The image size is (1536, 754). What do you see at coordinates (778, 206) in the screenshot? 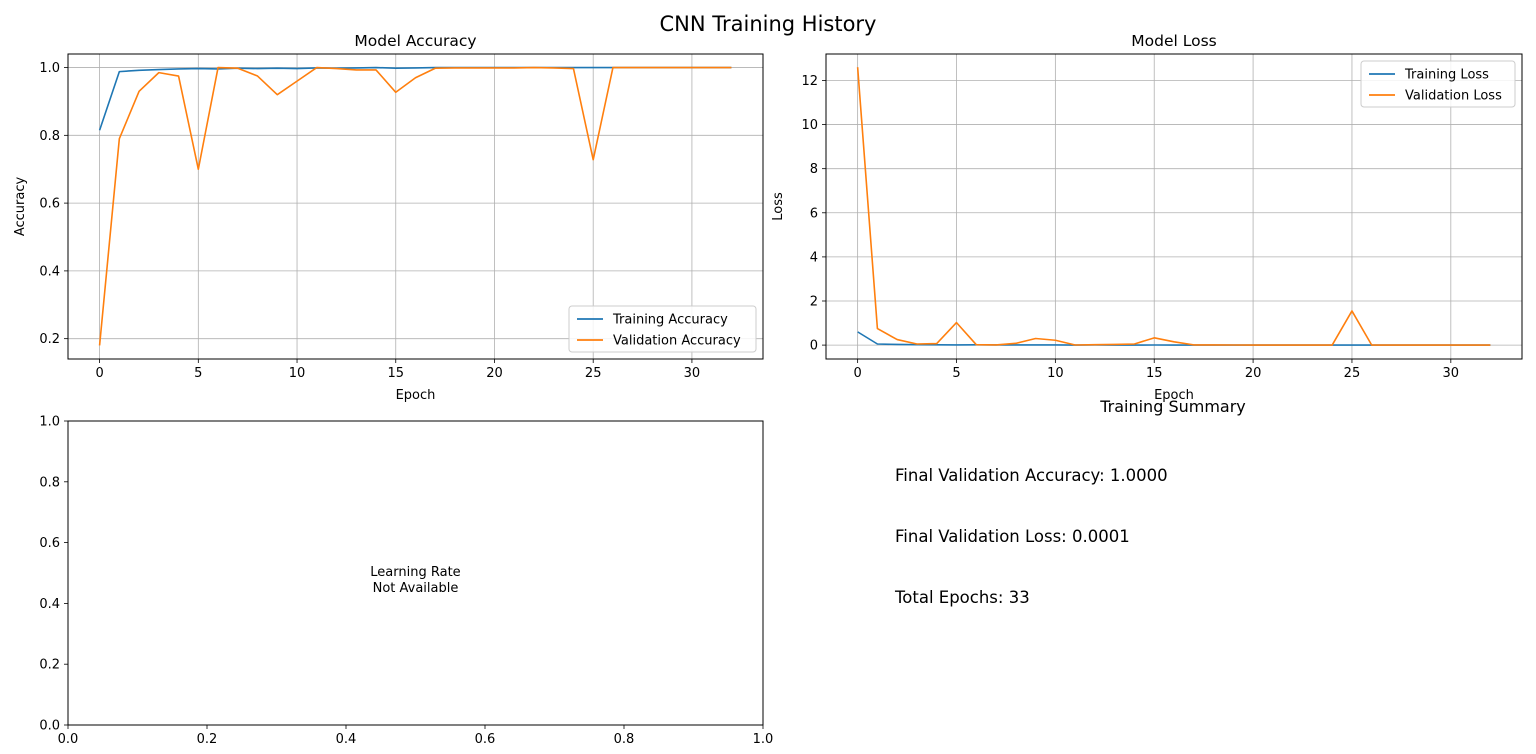
I see `y-axis-label: Loss` at bounding box center [778, 206].